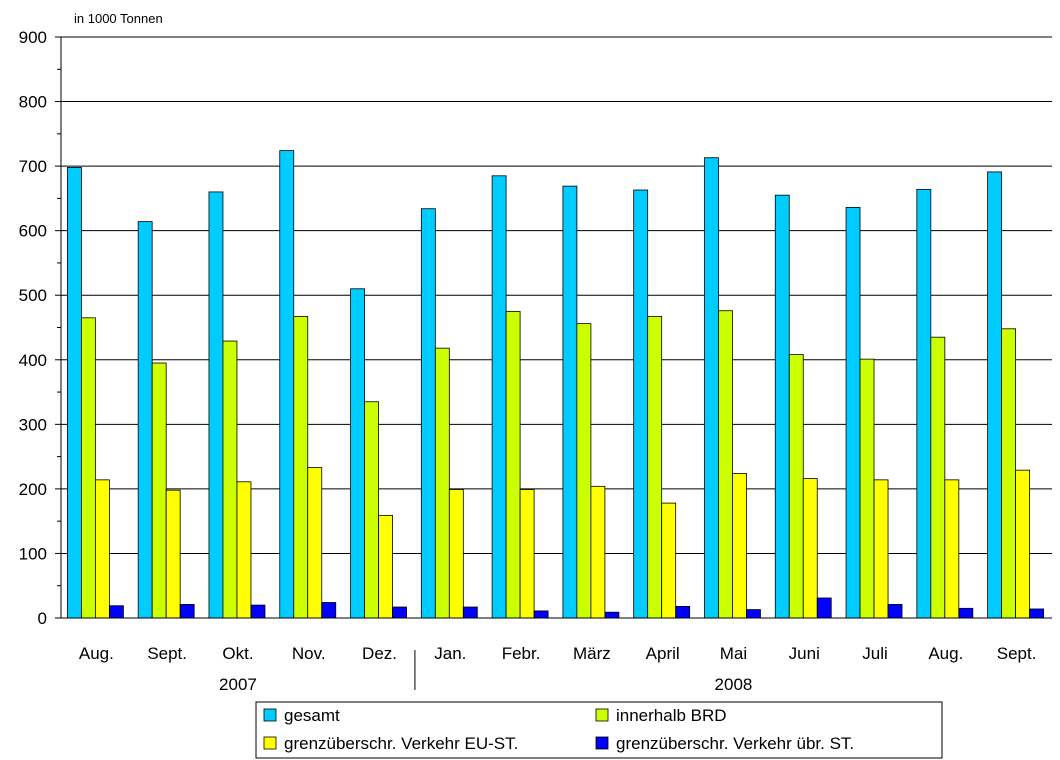  Describe the element at coordinates (33, 489) in the screenshot. I see `y-tick-label: 200` at that location.